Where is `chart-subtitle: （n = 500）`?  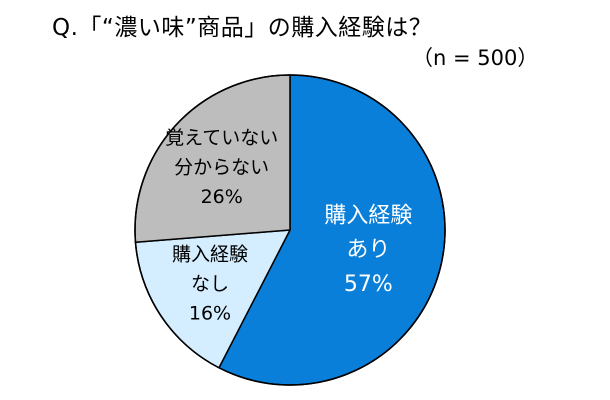
chart-subtitle: （n = 500） is located at coordinates (475, 58).